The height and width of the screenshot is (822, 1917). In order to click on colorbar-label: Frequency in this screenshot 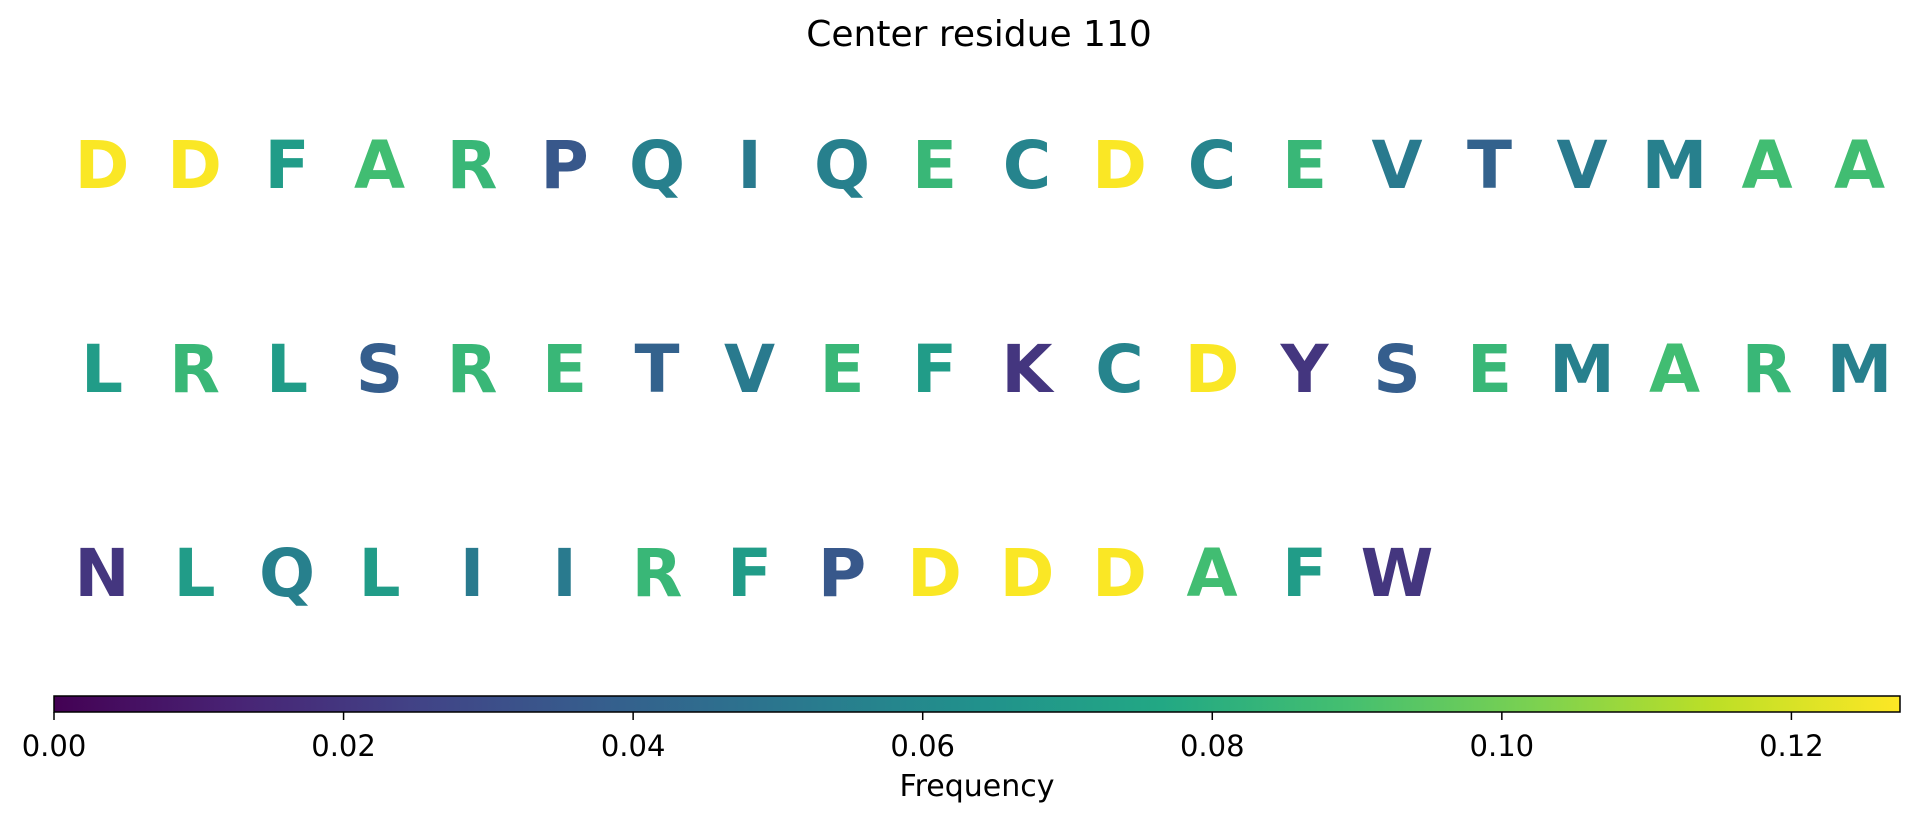, I will do `click(977, 786)`.